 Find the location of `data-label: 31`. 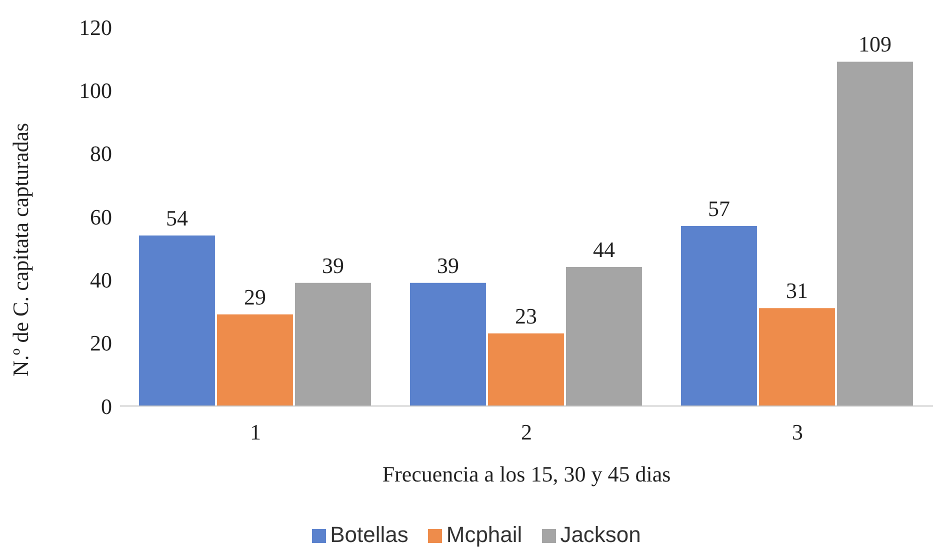

data-label: 31 is located at coordinates (797, 291).